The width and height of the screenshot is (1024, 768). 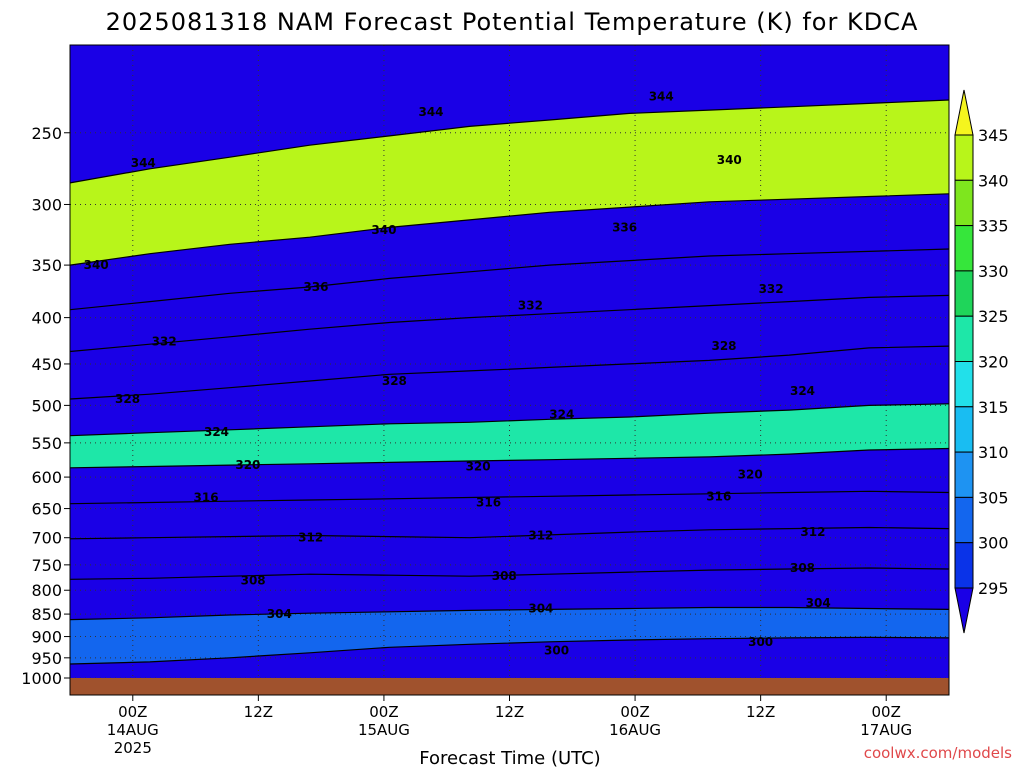 What do you see at coordinates (46, 565) in the screenshot?
I see `y-tick-label: 750` at bounding box center [46, 565].